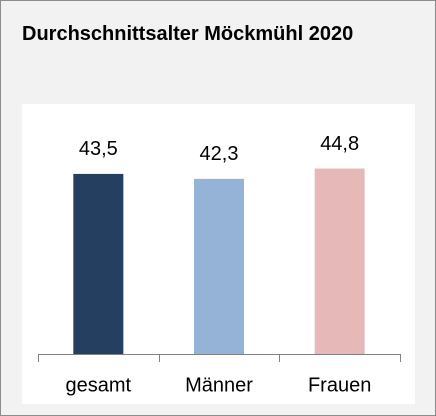 This screenshot has height=416, width=436. I want to click on x-tick-label: Männer, so click(219, 385).